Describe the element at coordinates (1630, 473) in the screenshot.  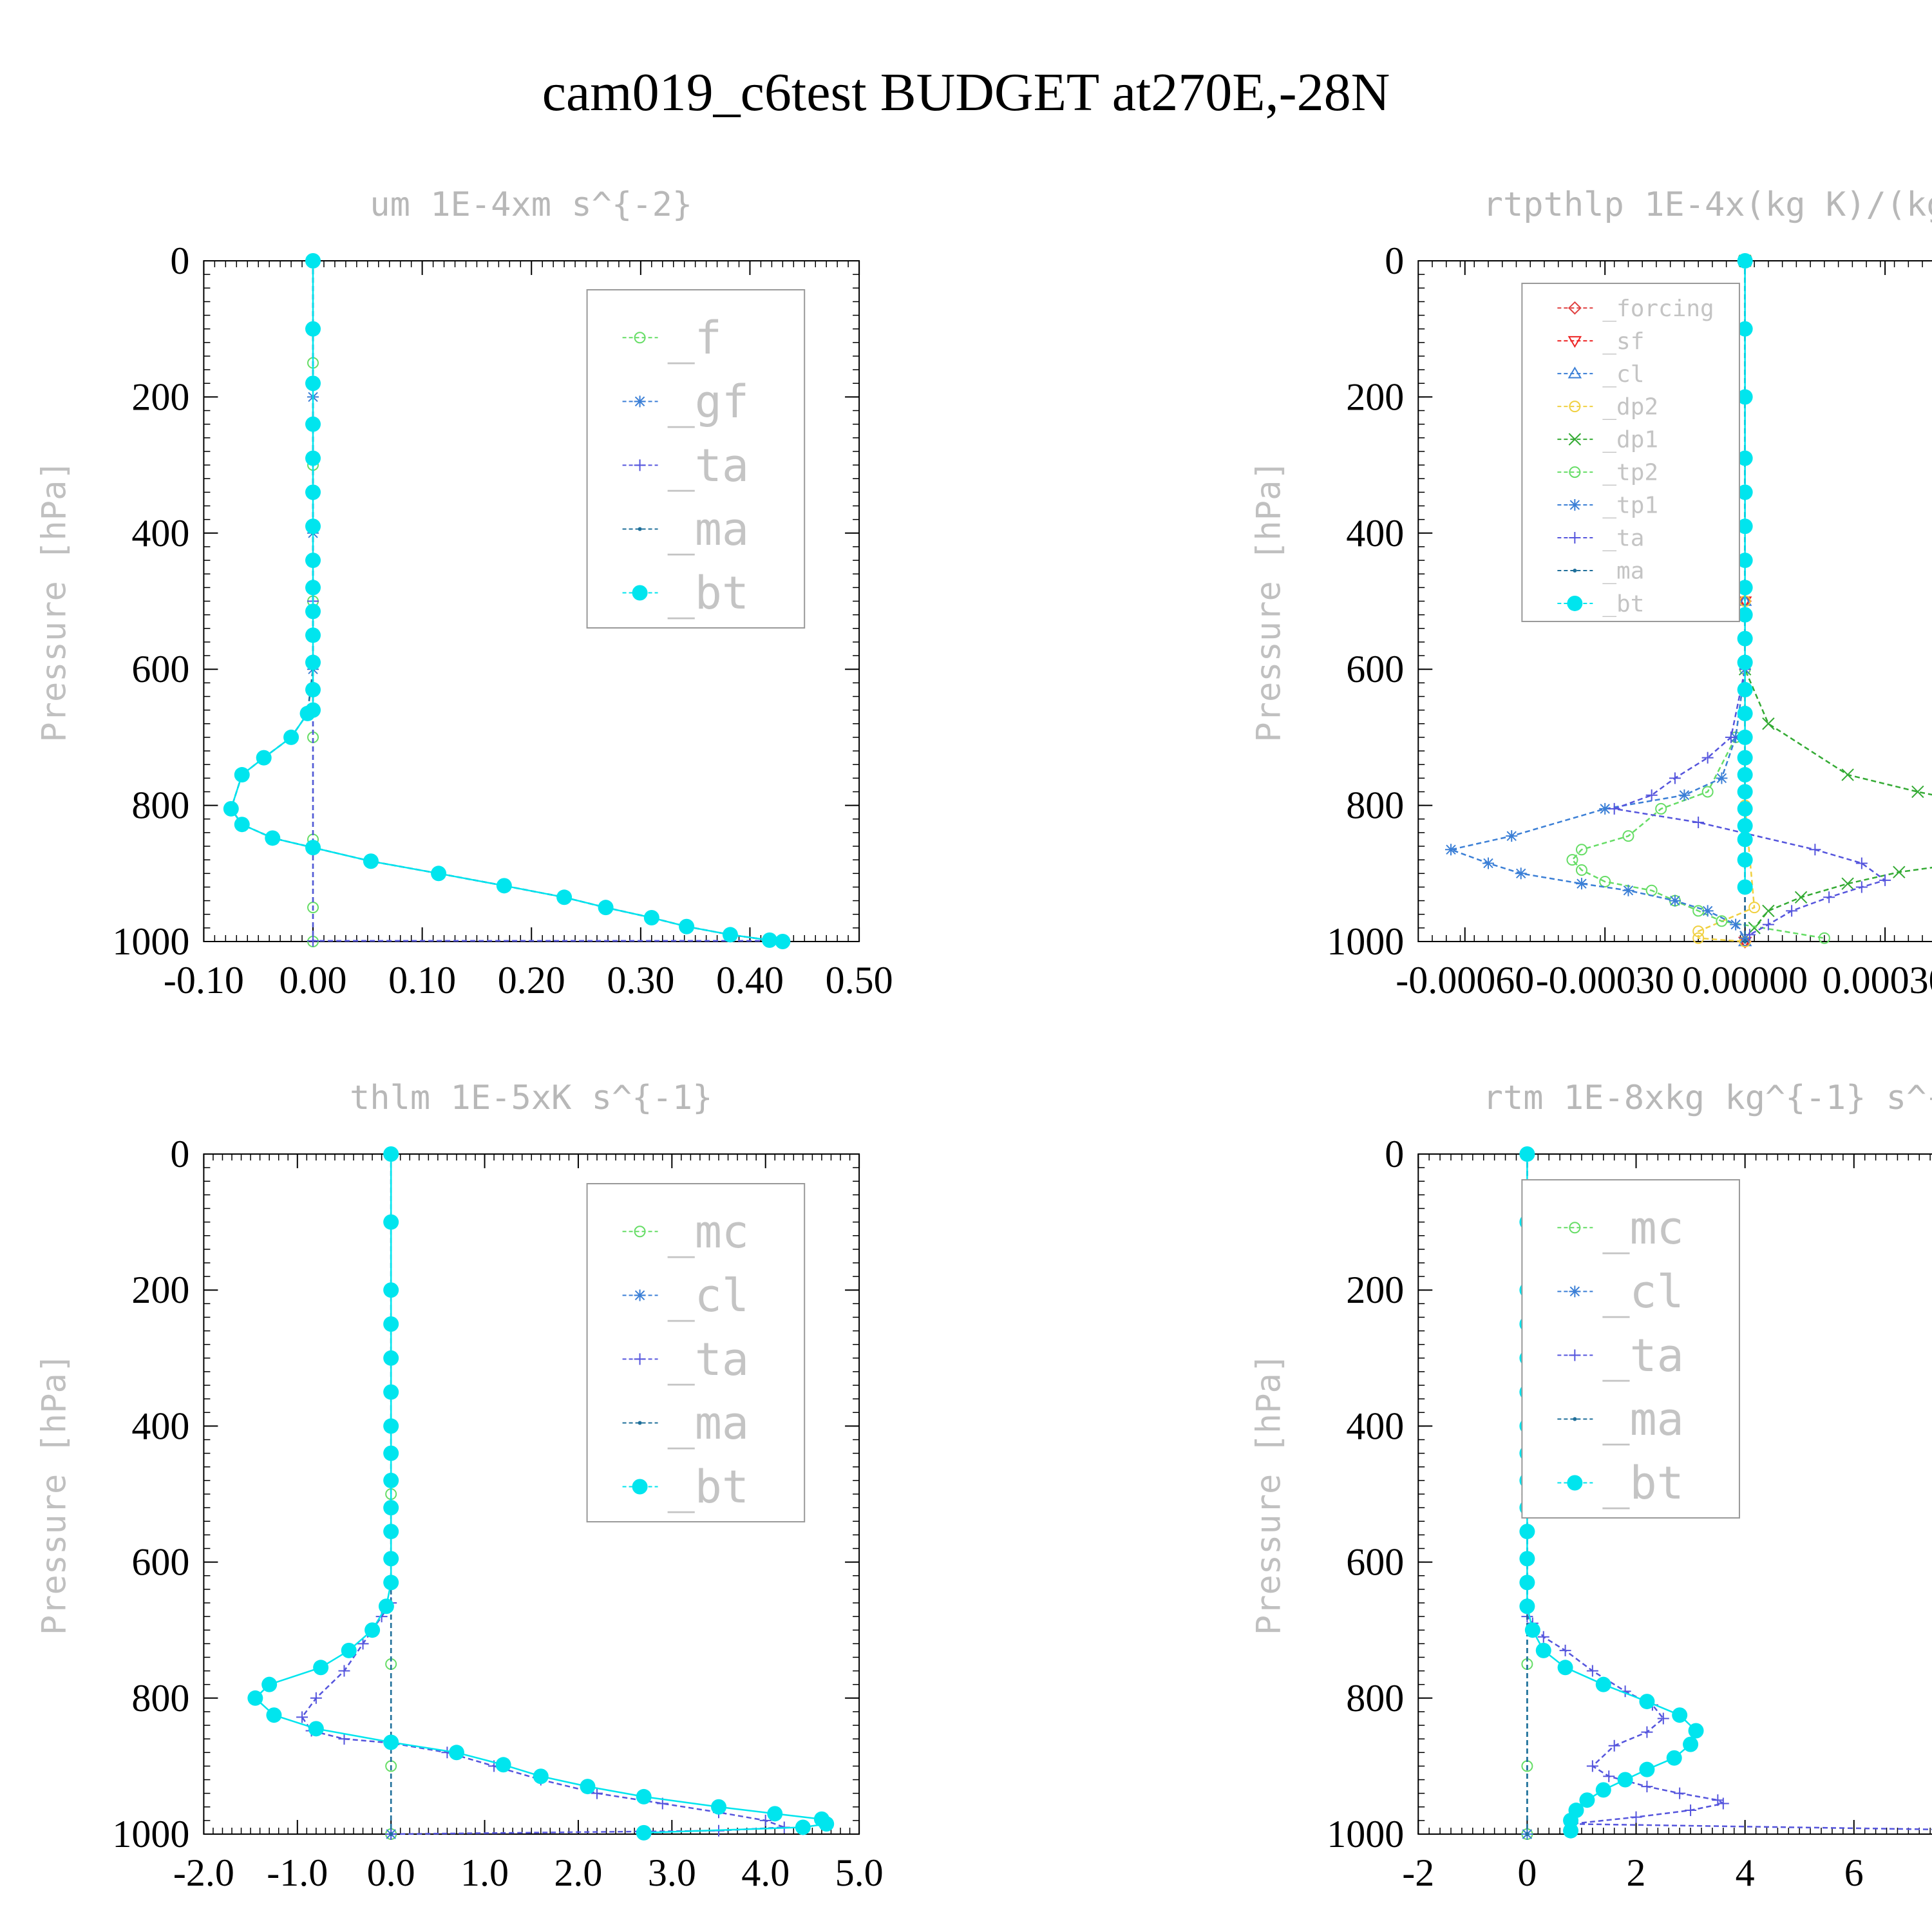
I see `legend-label: _tp2` at that location.